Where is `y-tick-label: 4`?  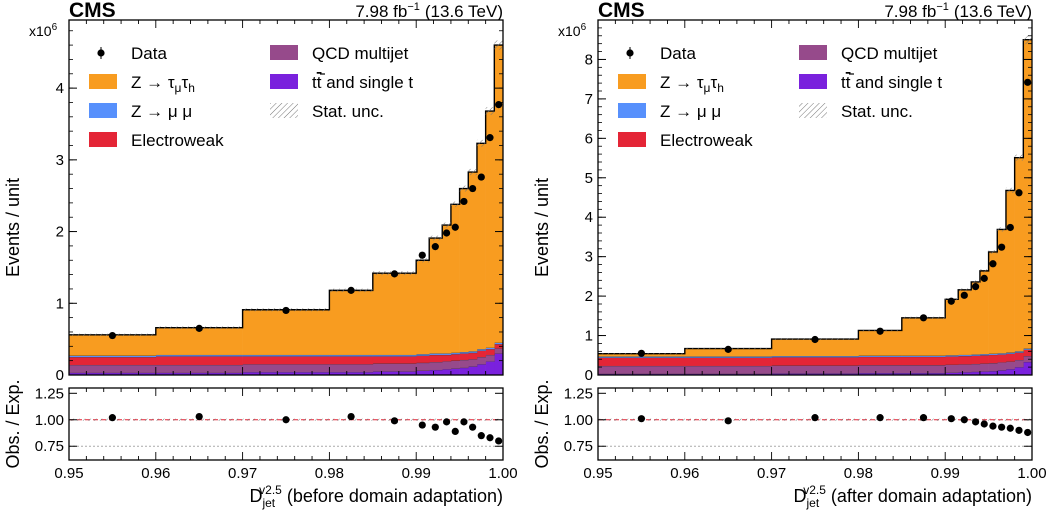
y-tick-label: 4 is located at coordinates (589, 217).